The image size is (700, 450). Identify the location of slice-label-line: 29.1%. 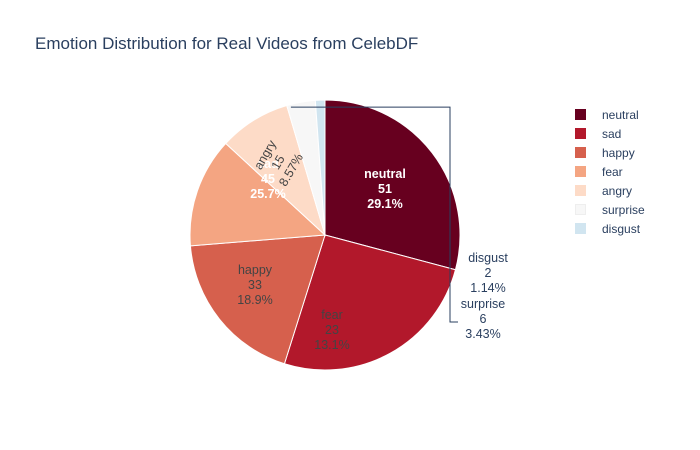
(384, 204).